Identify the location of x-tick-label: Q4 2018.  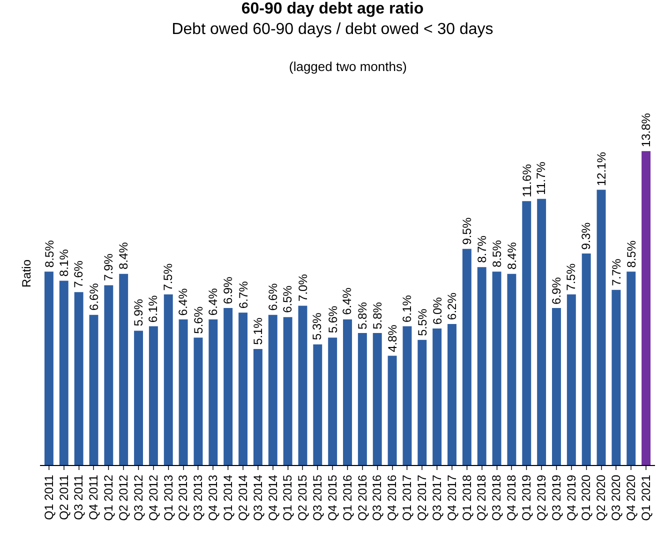
(511, 497).